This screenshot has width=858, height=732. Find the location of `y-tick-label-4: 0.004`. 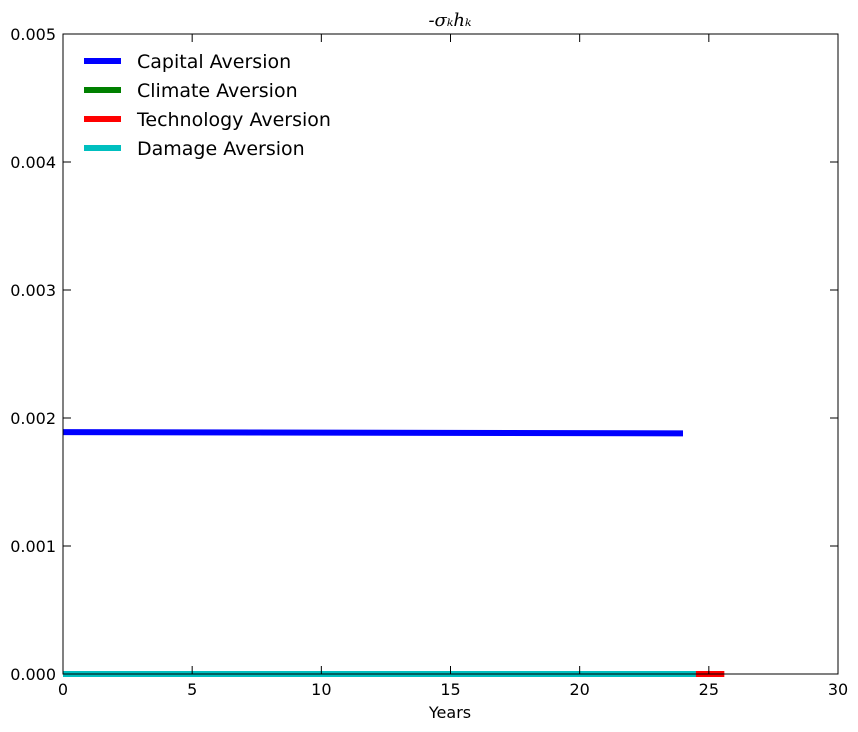

y-tick-label-4: 0.004 is located at coordinates (33, 162).